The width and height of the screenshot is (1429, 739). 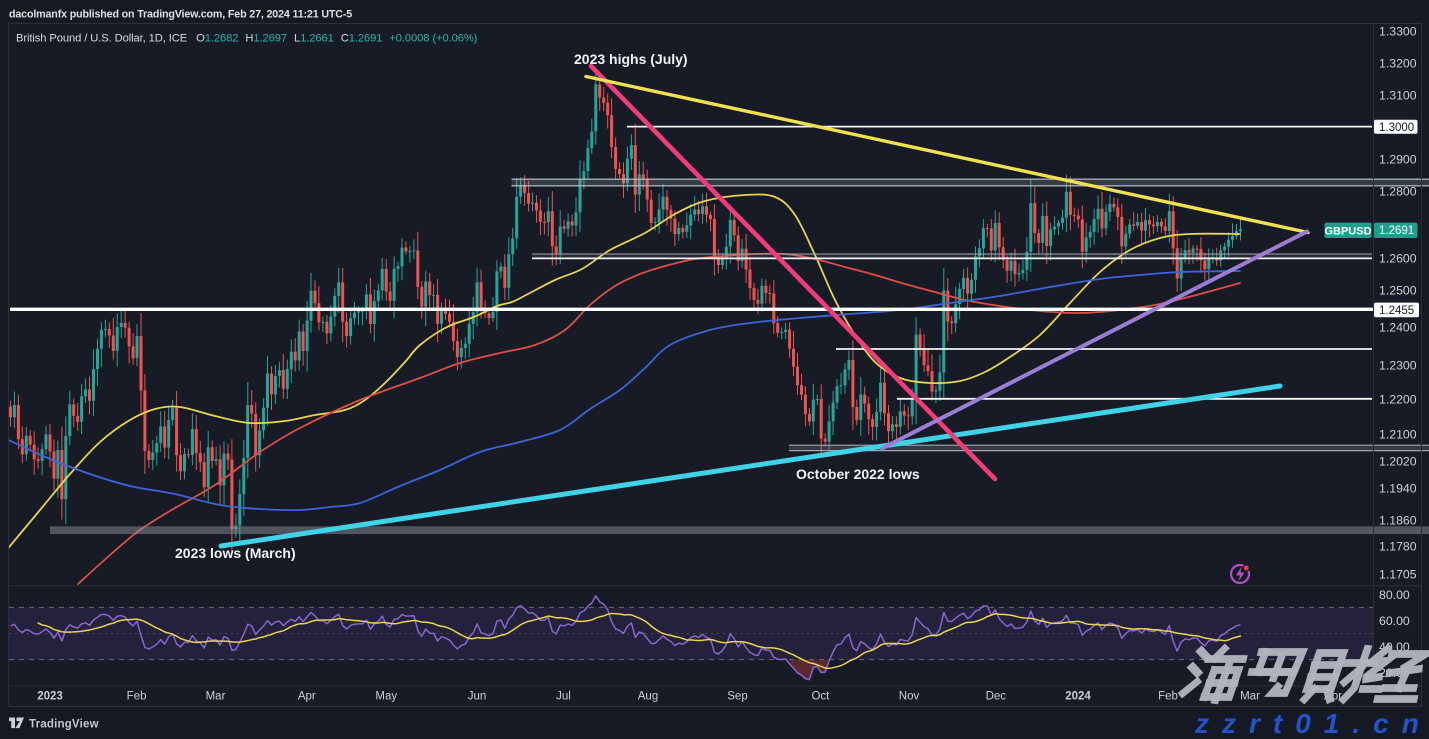 What do you see at coordinates (235, 553) in the screenshot?
I see `svg-text: 2023 lows (March)` at bounding box center [235, 553].